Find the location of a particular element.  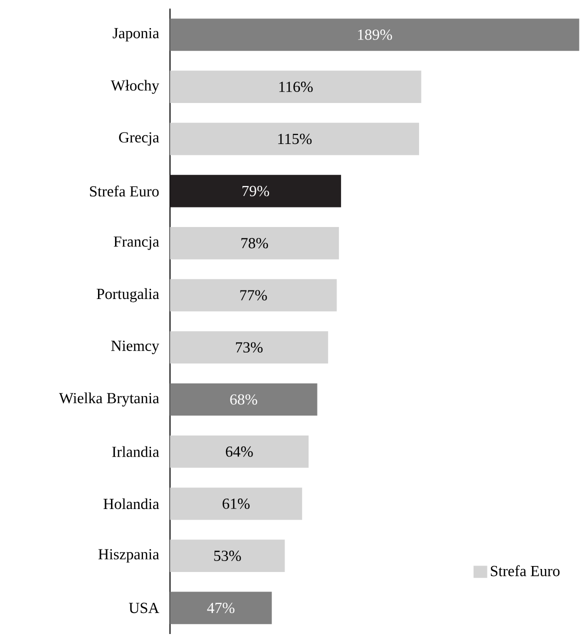

y-tick-label: Holandia is located at coordinates (132, 504).